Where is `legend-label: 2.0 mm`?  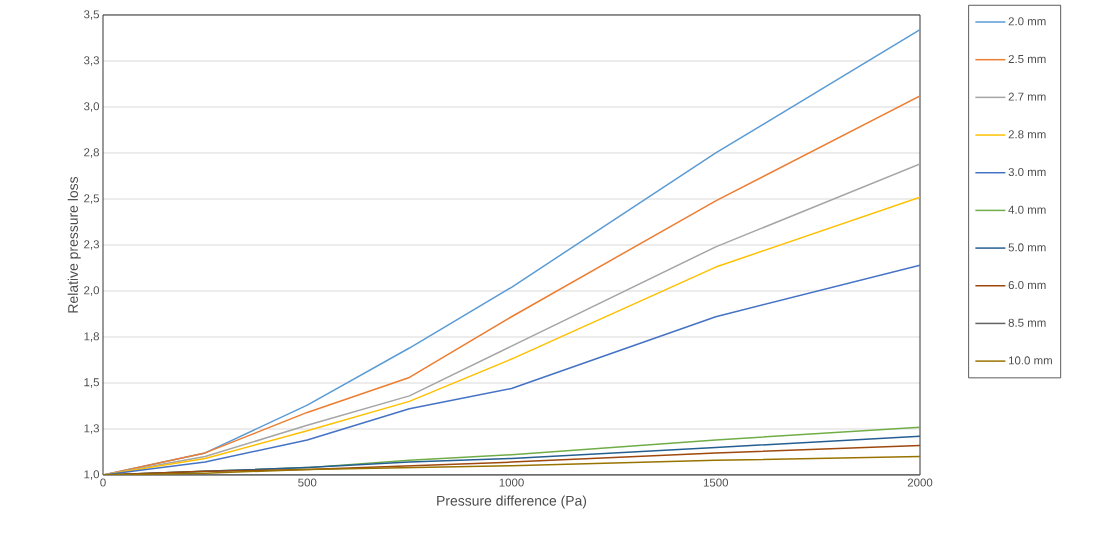 legend-label: 2.0 mm is located at coordinates (1027, 21).